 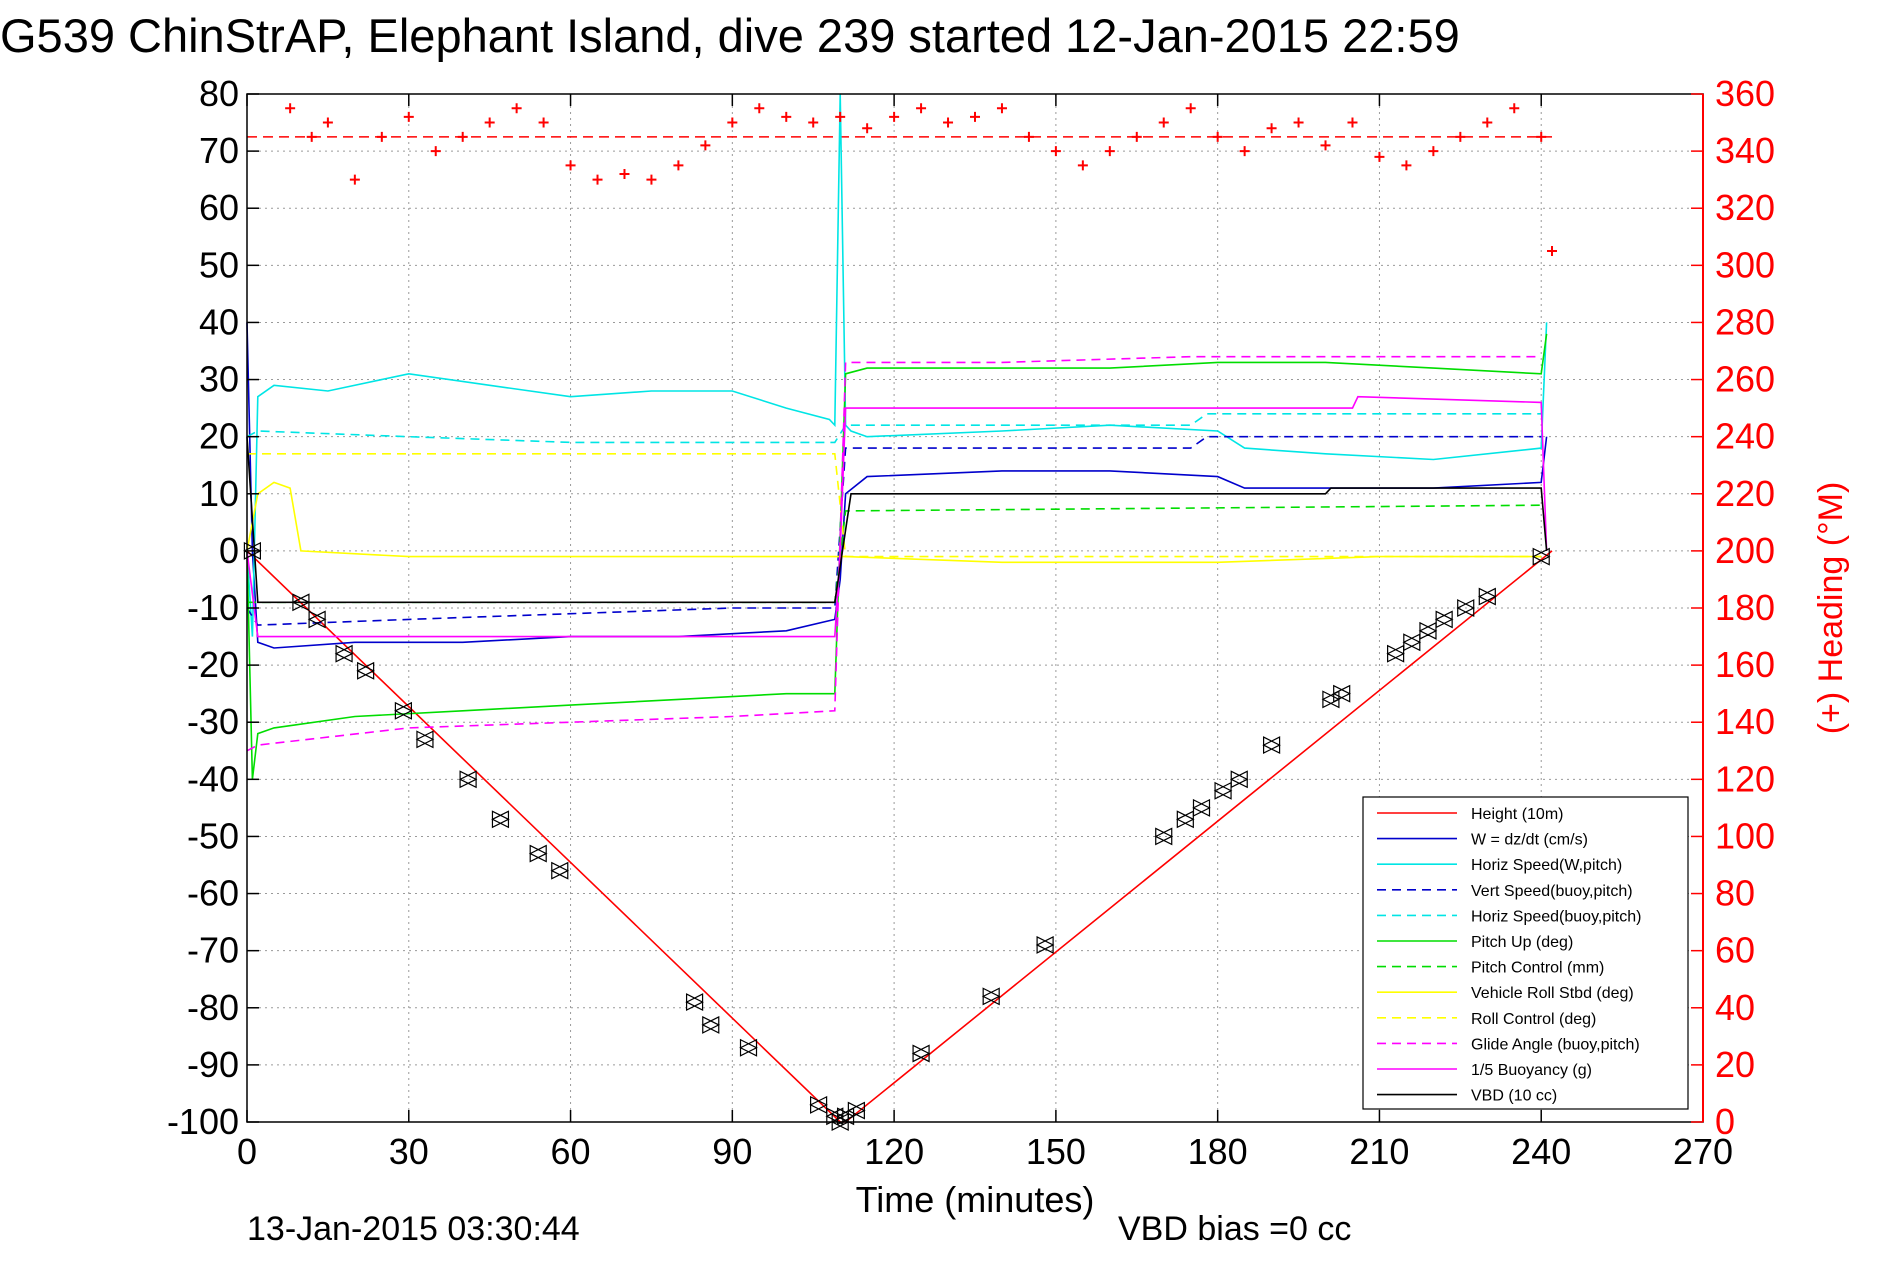 I want to click on x-tick-label: 30, so click(x=409, y=1151).